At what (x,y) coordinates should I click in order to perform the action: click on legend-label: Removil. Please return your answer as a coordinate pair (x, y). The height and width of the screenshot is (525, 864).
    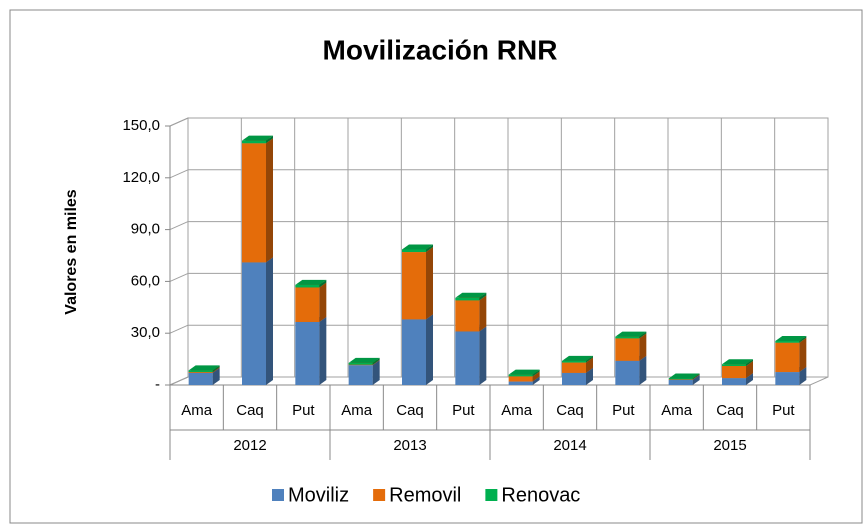
    Looking at the image, I should click on (425, 495).